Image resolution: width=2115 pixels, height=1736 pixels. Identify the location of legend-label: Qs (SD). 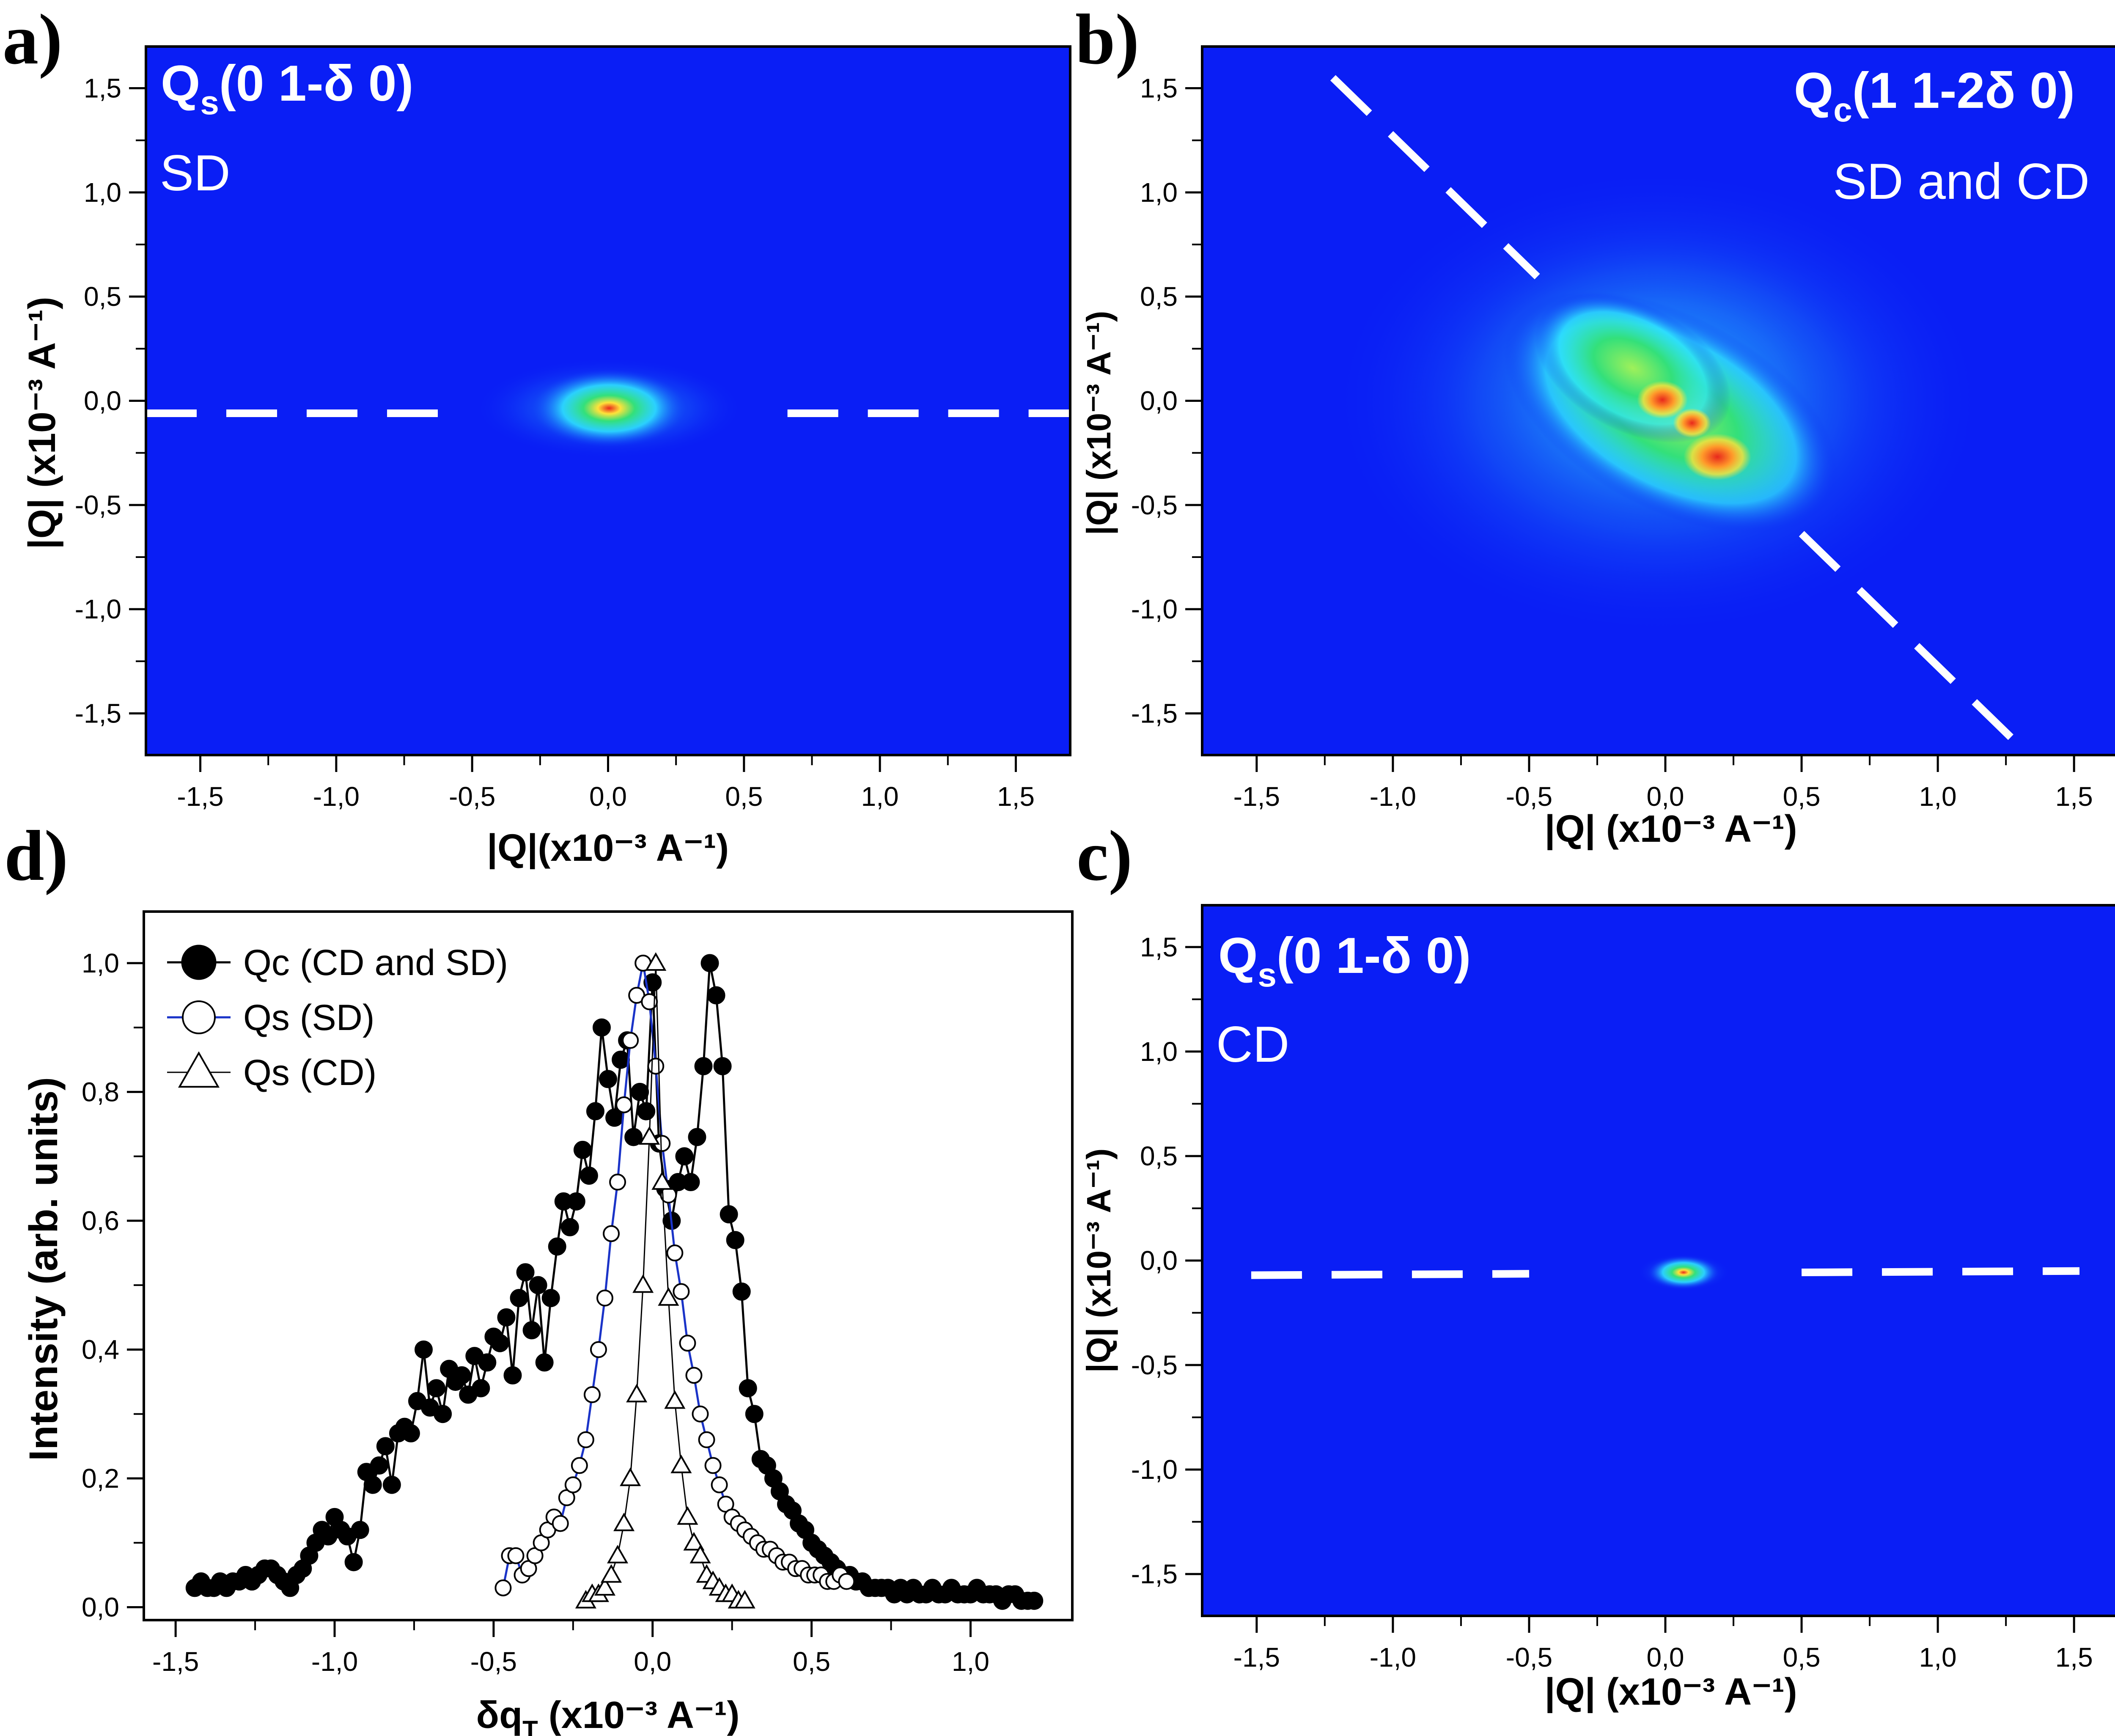
(309, 1017).